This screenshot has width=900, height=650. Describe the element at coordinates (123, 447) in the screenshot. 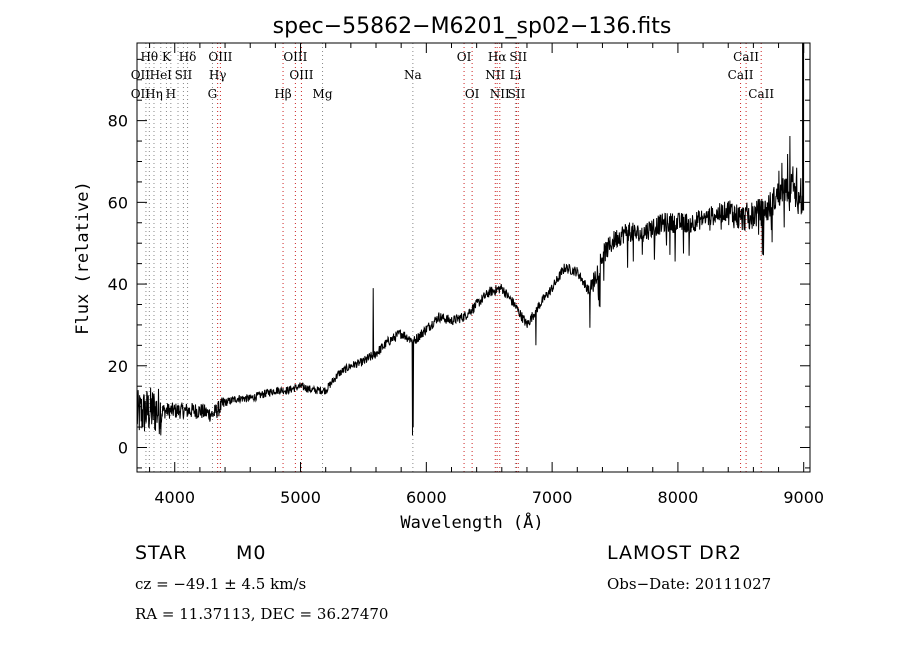

I see `y-tick-label-0: 0` at that location.